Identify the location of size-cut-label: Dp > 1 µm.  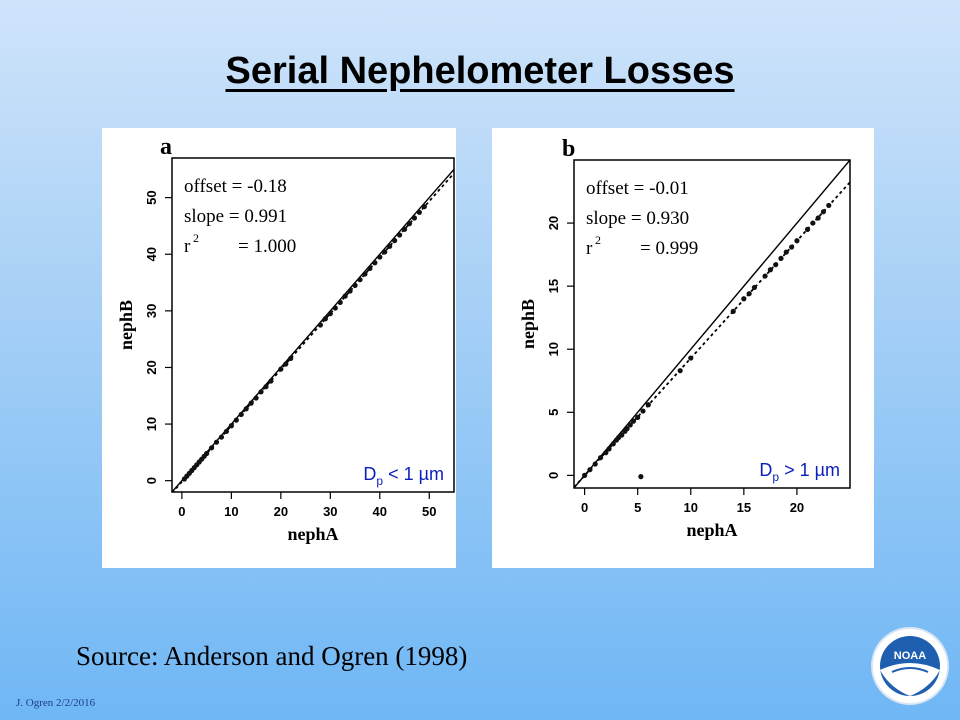
(799, 472).